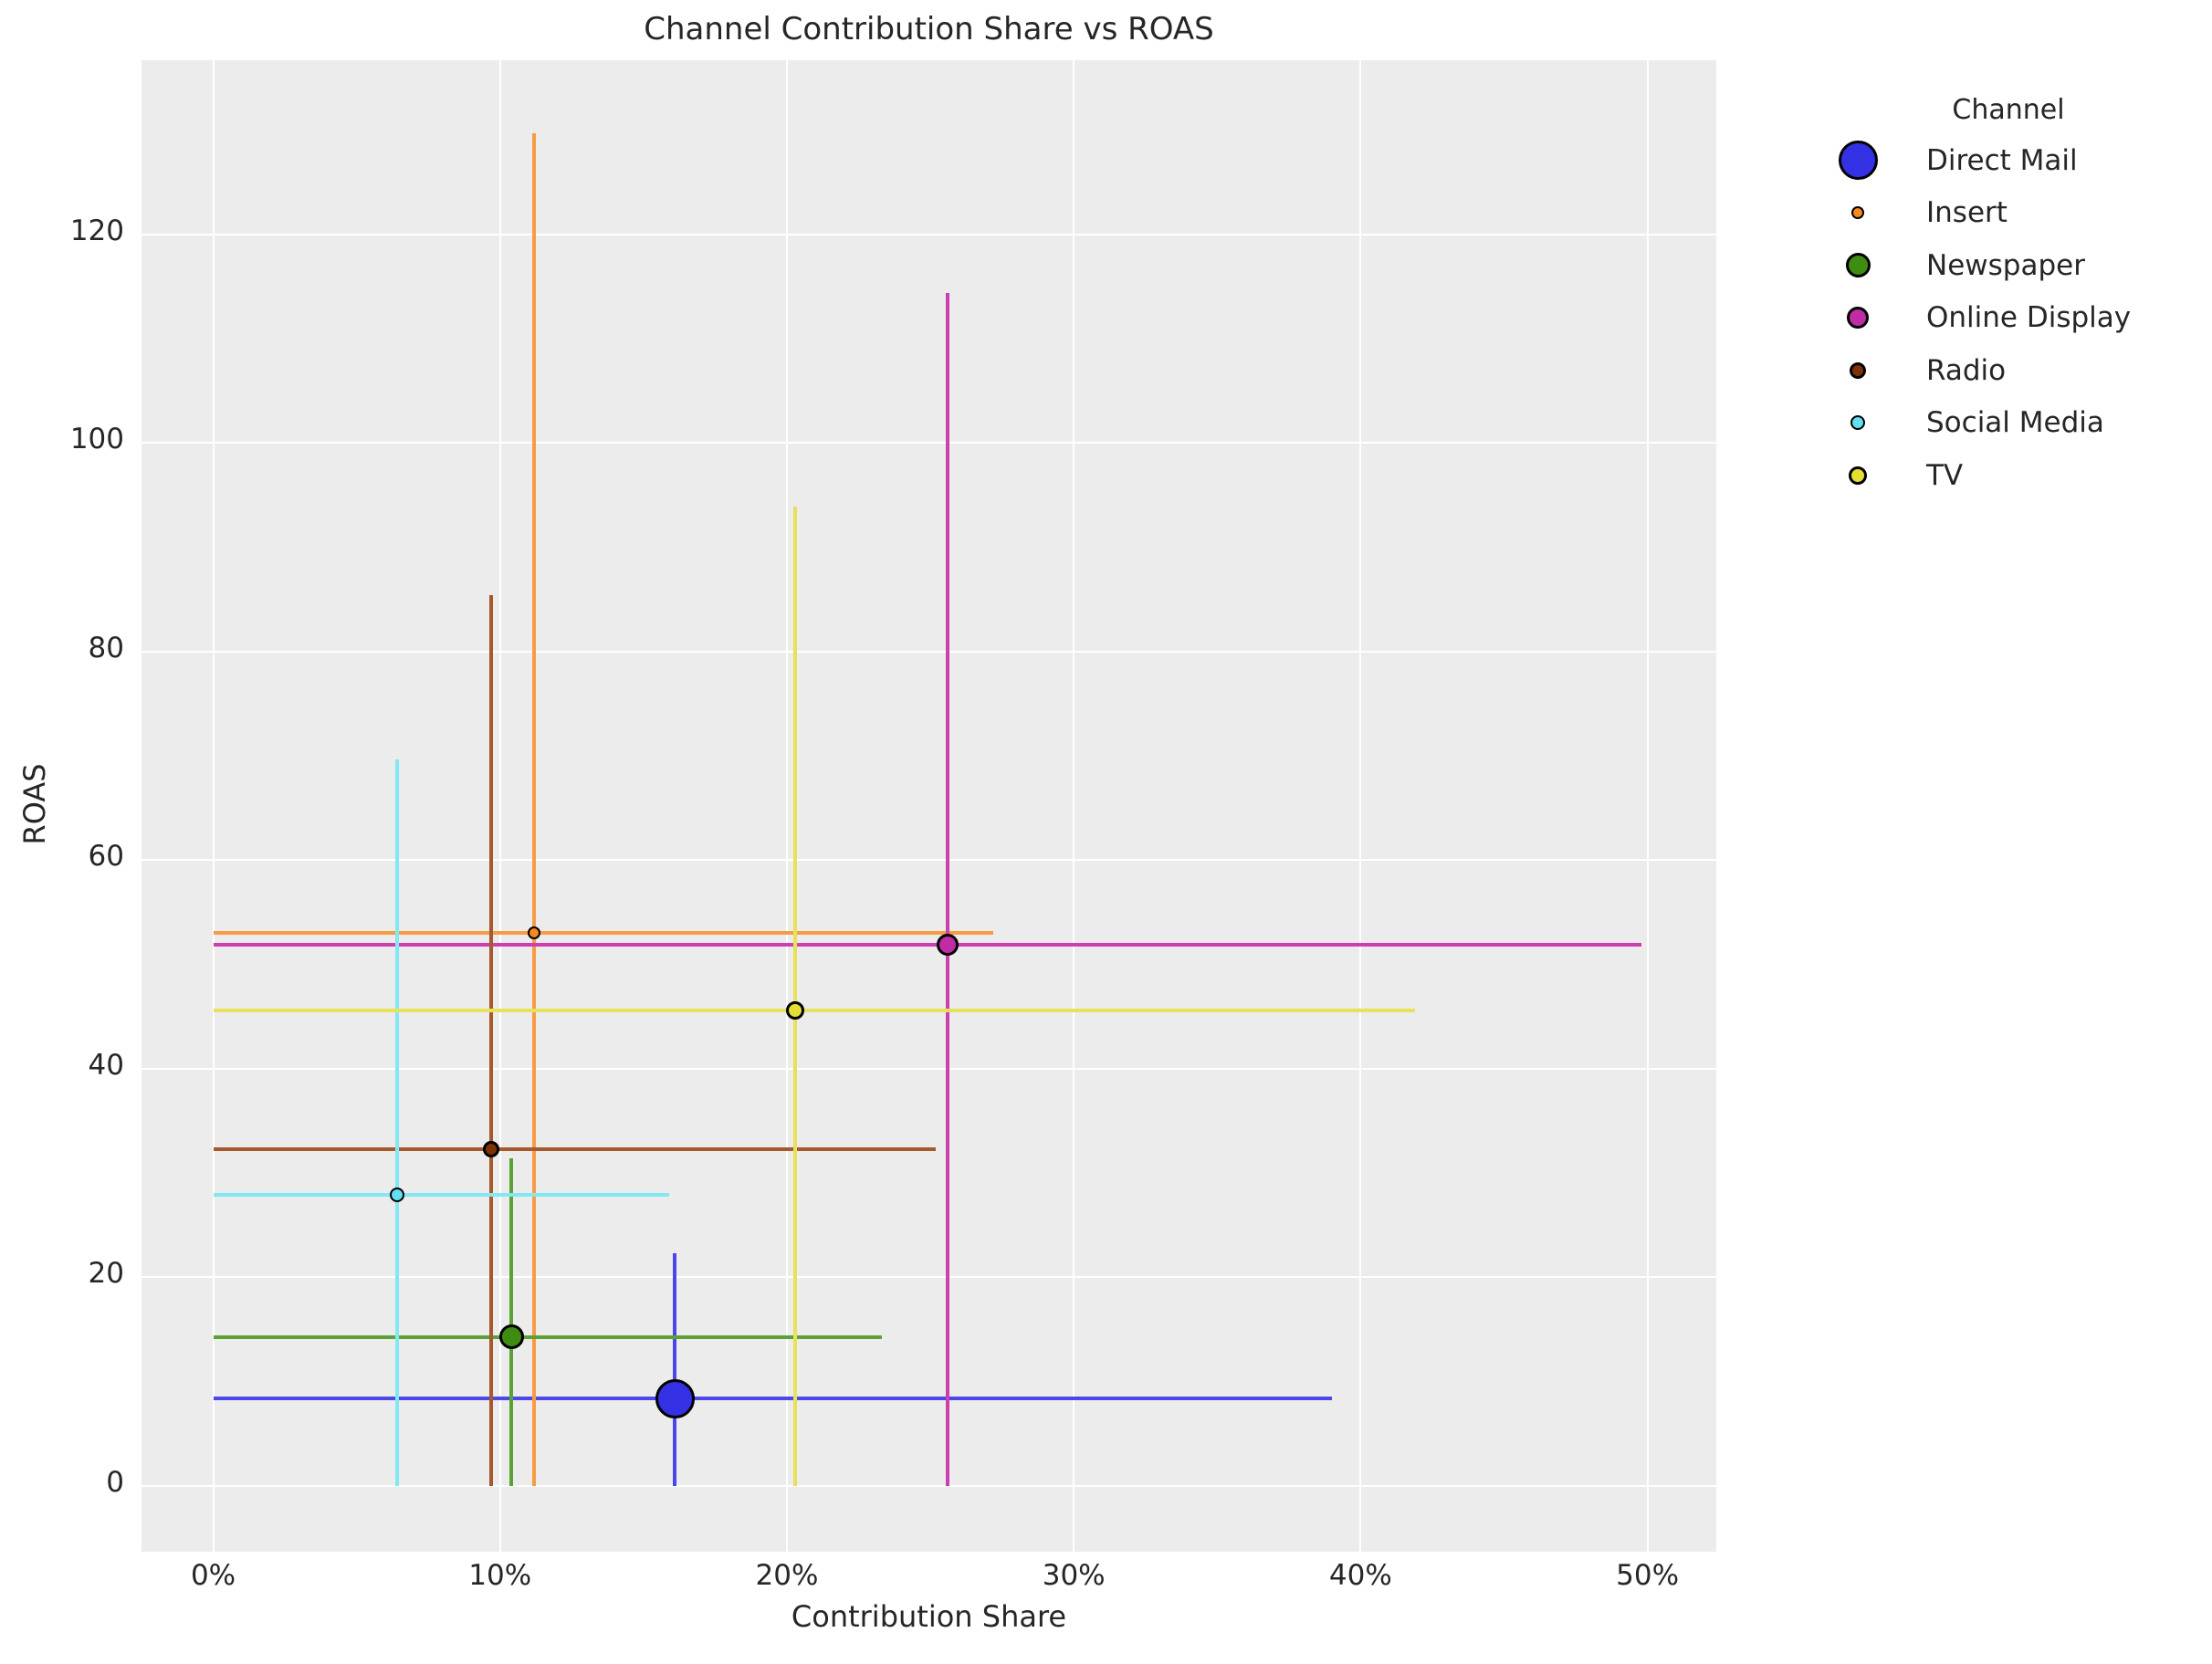 This screenshot has height=1664, width=2212. What do you see at coordinates (787, 1575) in the screenshot?
I see `x-tick-label-20: 20%` at bounding box center [787, 1575].